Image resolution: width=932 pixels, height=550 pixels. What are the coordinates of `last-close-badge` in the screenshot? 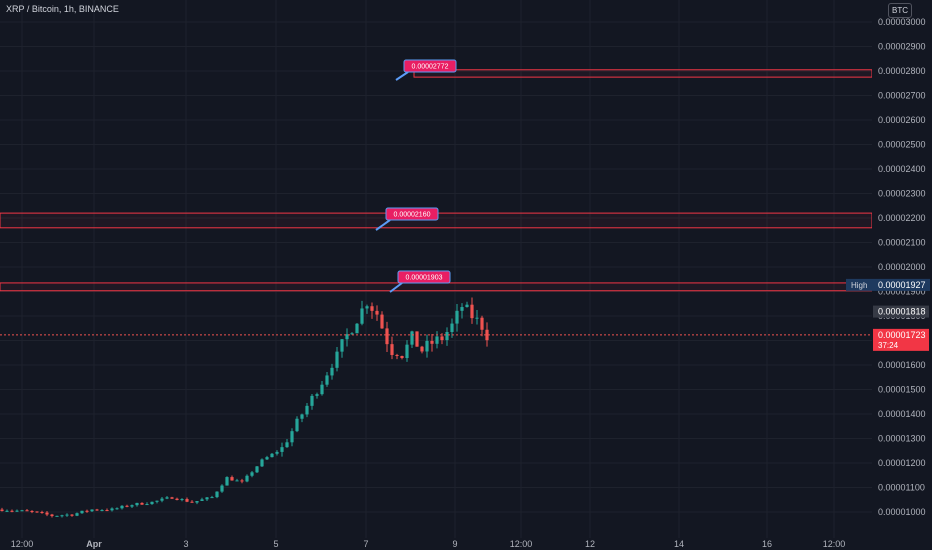 It's located at (901, 311).